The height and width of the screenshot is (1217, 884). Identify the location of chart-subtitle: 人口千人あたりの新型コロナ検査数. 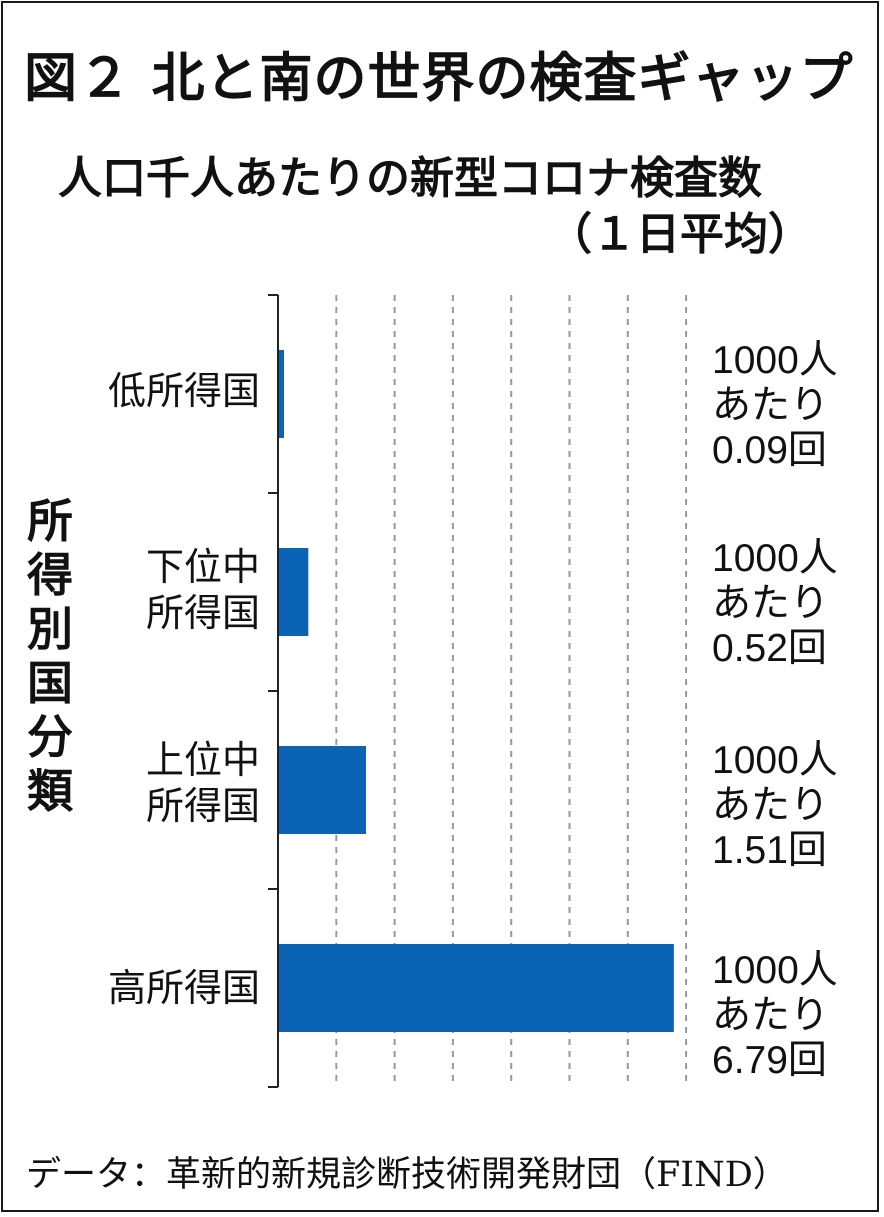
(410, 178).